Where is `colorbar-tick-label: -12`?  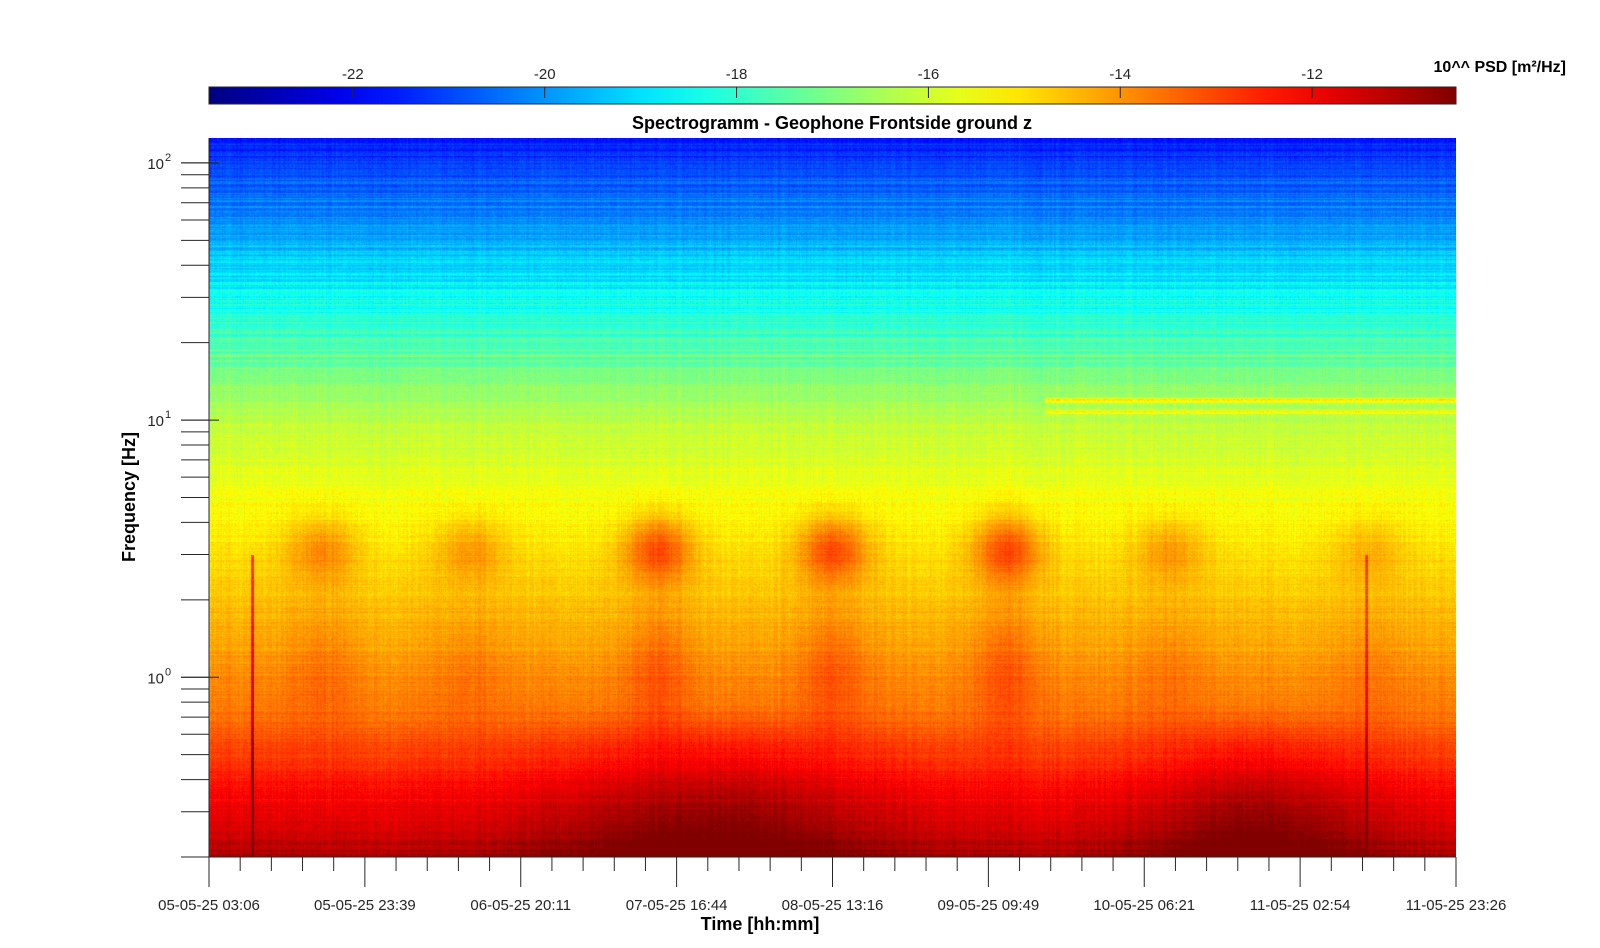
colorbar-tick-label: -12 is located at coordinates (1312, 74).